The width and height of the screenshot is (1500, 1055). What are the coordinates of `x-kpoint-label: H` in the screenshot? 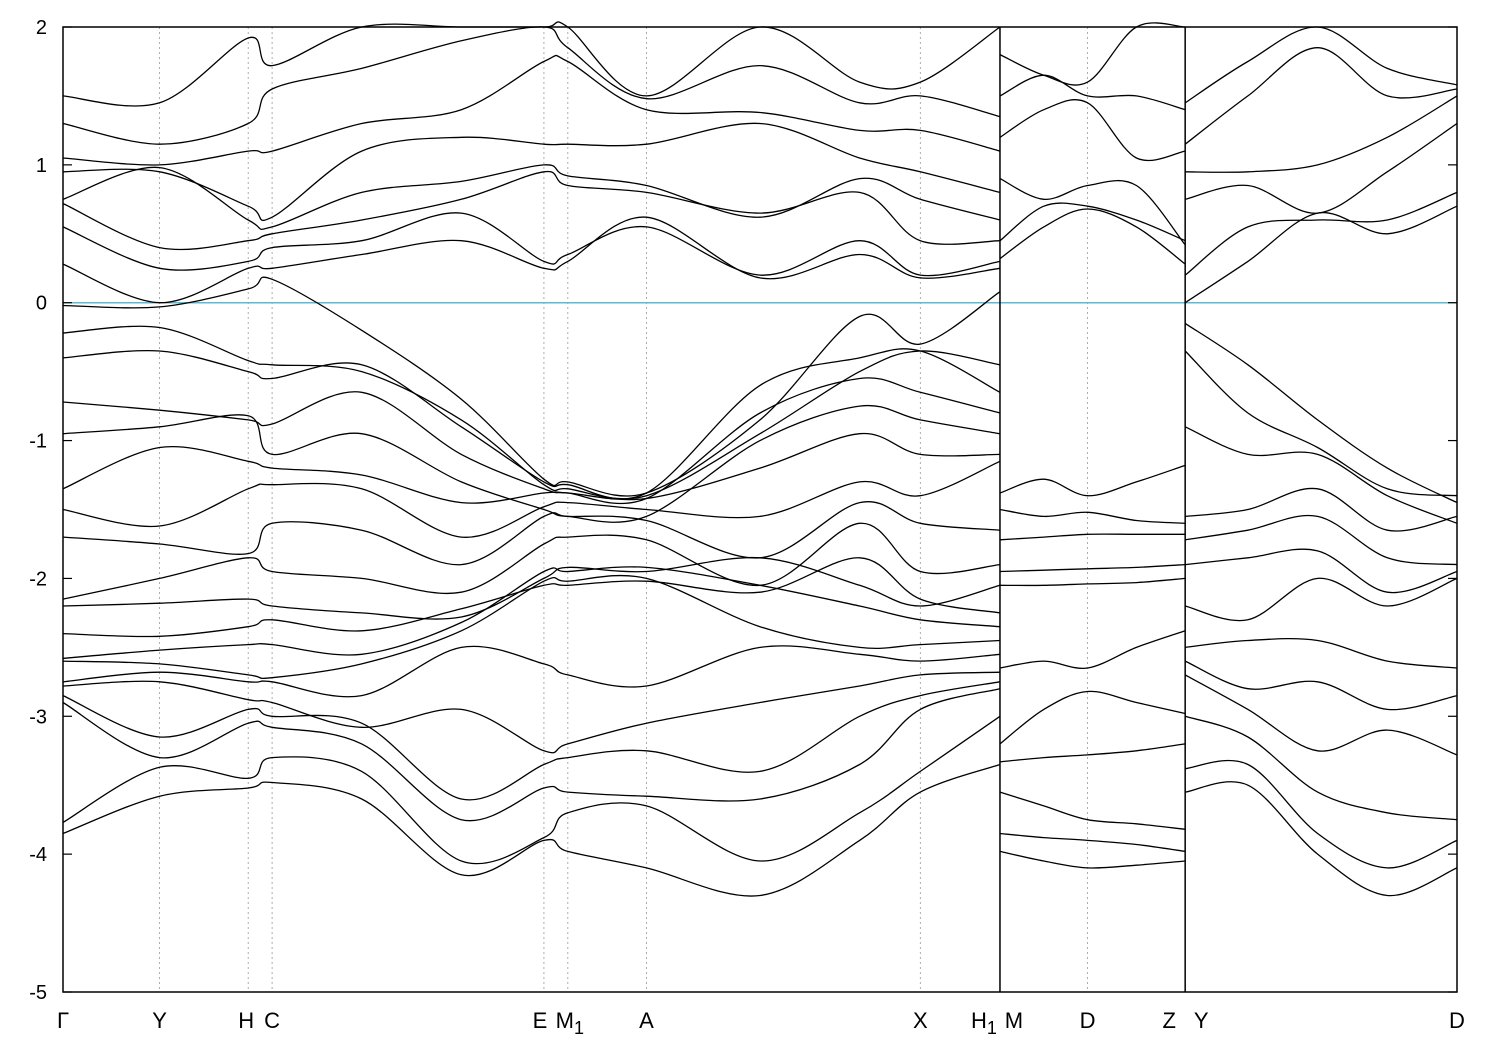 It's located at (246, 1020).